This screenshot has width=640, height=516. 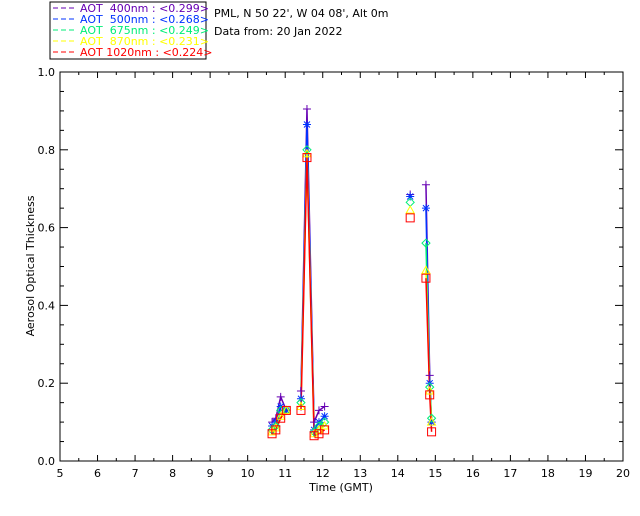 I want to click on x-tick-label: 17, so click(x=510, y=473).